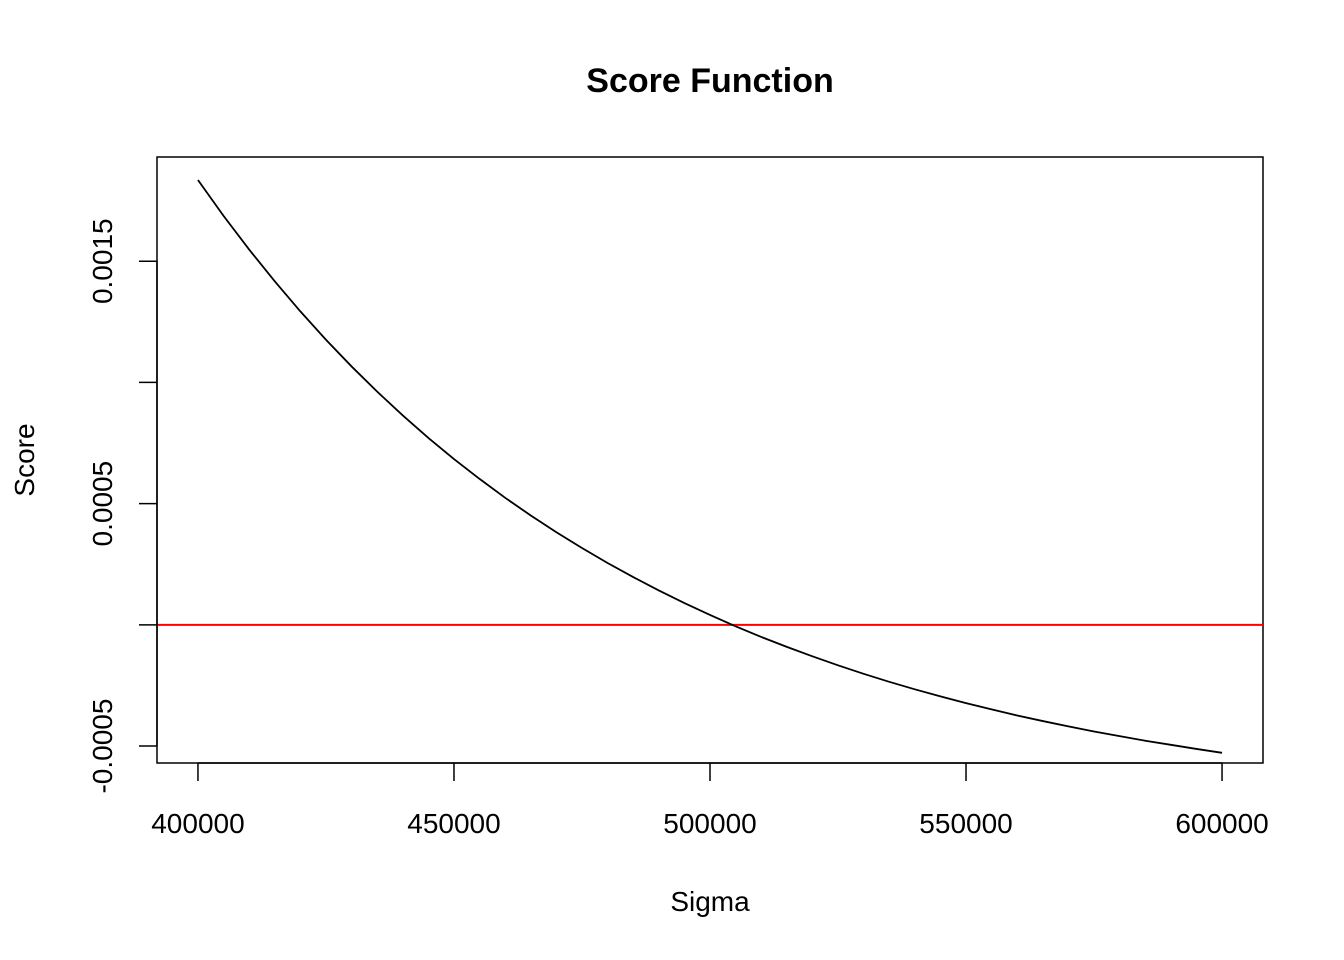 Image resolution: width=1344 pixels, height=960 pixels. I want to click on x-axis: 400000 450000 500000 550000 600000, so click(710, 800).